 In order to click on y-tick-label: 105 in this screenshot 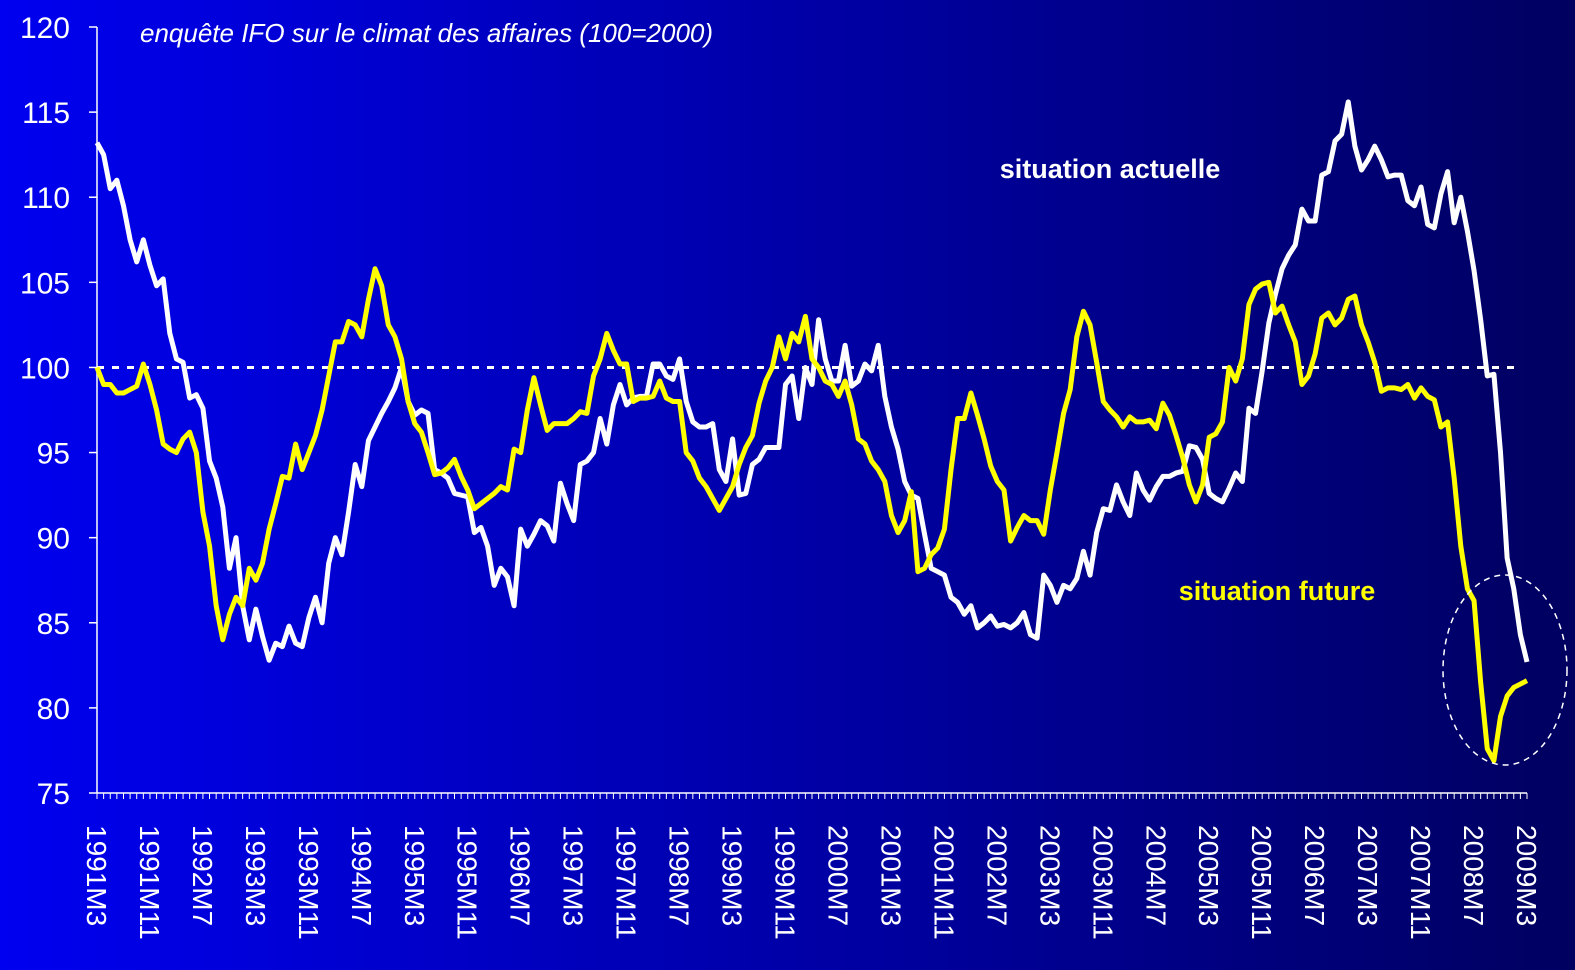, I will do `click(45, 283)`.